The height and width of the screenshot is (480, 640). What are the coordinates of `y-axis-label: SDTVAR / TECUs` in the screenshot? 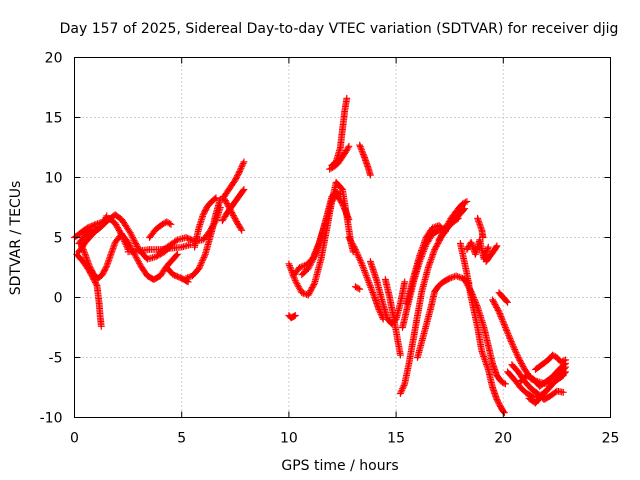 It's located at (16, 238).